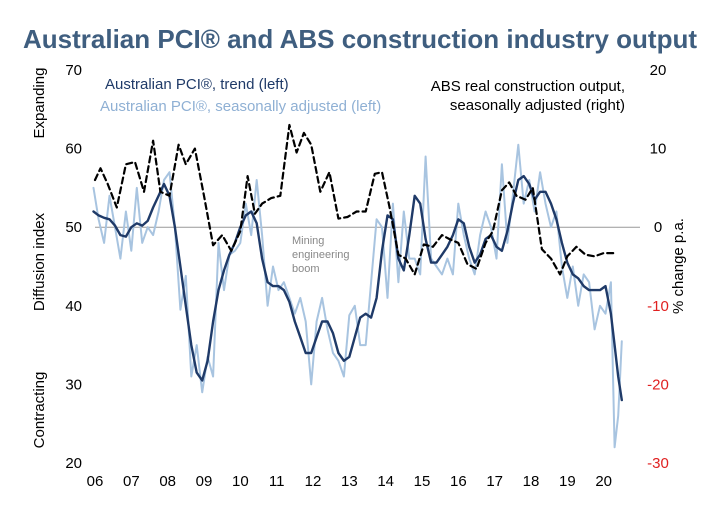  I want to click on left-tick-label: 20, so click(73, 463).